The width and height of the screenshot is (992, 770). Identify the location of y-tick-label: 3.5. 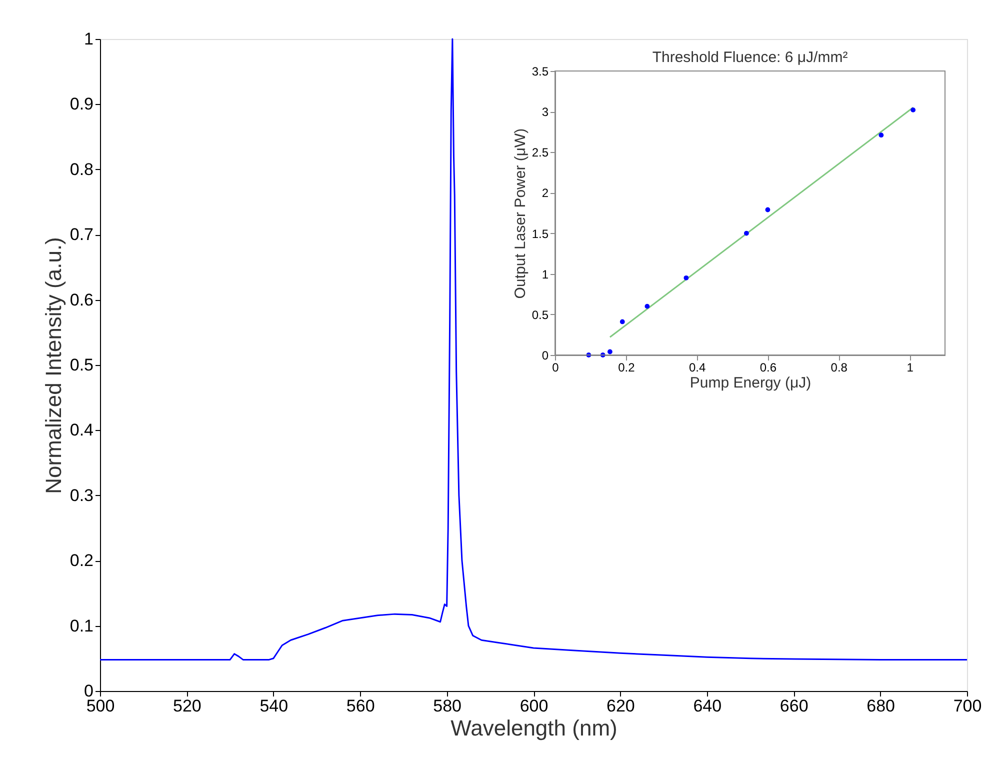
(540, 71).